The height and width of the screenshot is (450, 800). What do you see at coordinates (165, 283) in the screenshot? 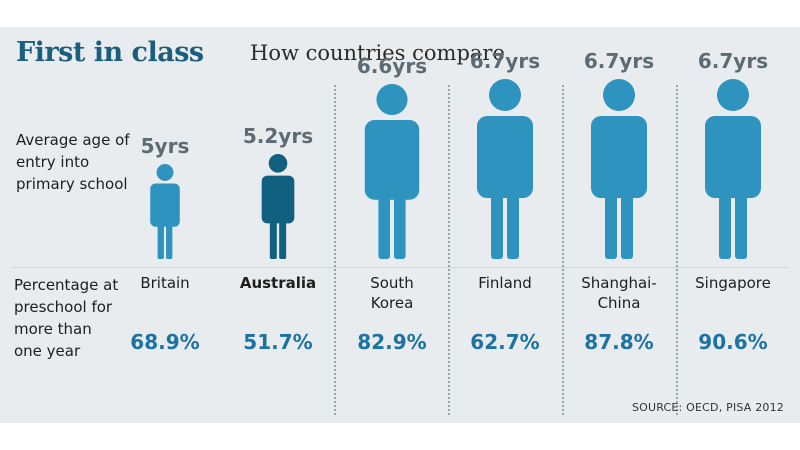
I see `country-label-britain: Britain` at bounding box center [165, 283].